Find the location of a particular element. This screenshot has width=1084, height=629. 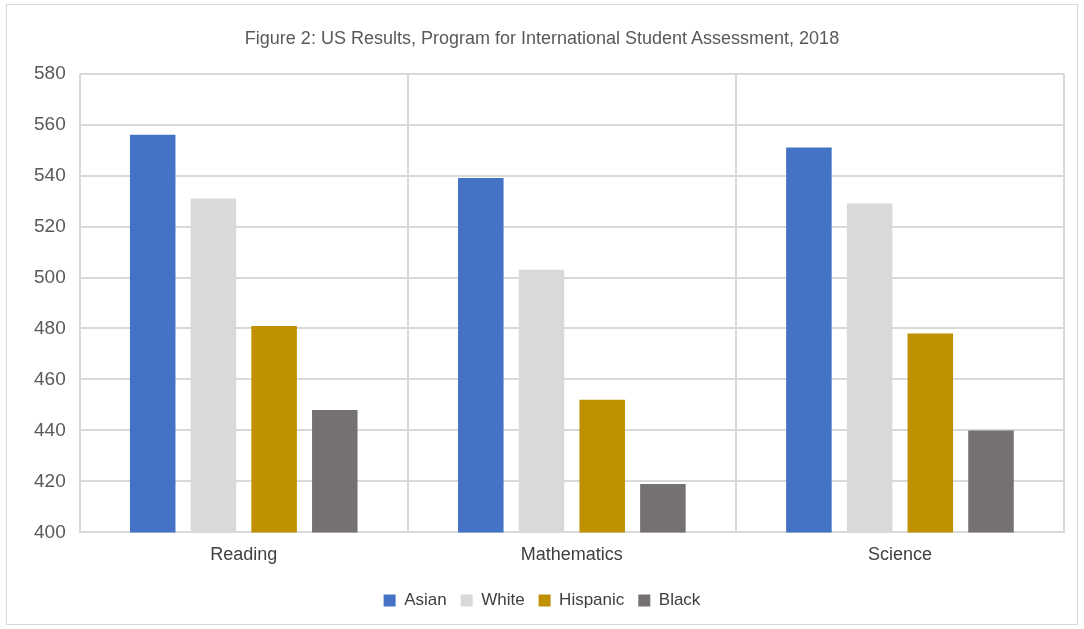

chart-title: Figure 2: US Results, Program for International Student Assessment, 2018 is located at coordinates (542, 37).